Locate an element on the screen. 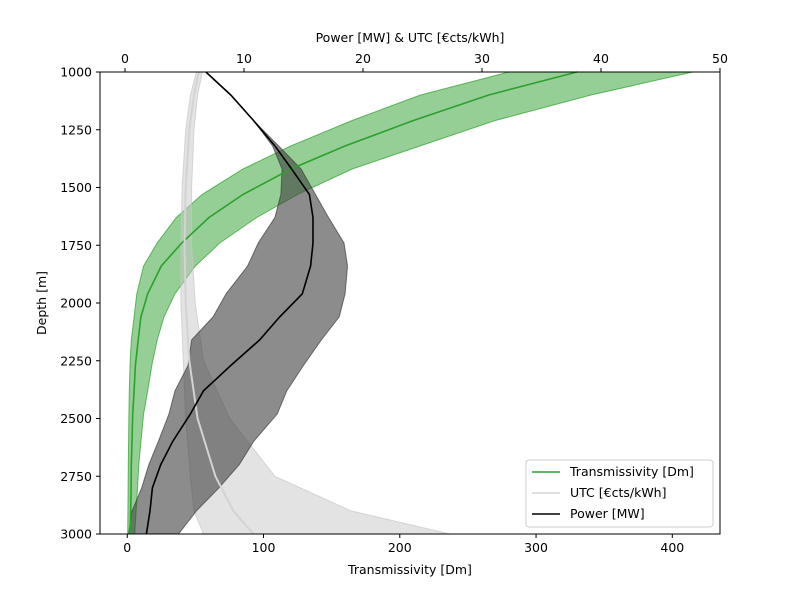 The width and height of the screenshot is (800, 600). y-axis-title: Depth [m] is located at coordinates (41, 303).